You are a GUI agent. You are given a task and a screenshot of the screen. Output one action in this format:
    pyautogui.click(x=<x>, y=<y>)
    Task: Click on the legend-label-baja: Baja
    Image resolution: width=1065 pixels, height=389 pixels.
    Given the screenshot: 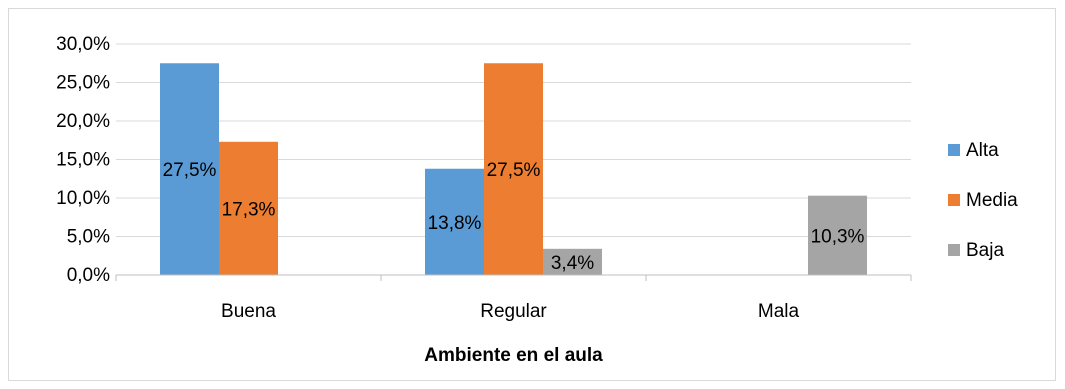 What is the action you would take?
    pyautogui.click(x=985, y=250)
    